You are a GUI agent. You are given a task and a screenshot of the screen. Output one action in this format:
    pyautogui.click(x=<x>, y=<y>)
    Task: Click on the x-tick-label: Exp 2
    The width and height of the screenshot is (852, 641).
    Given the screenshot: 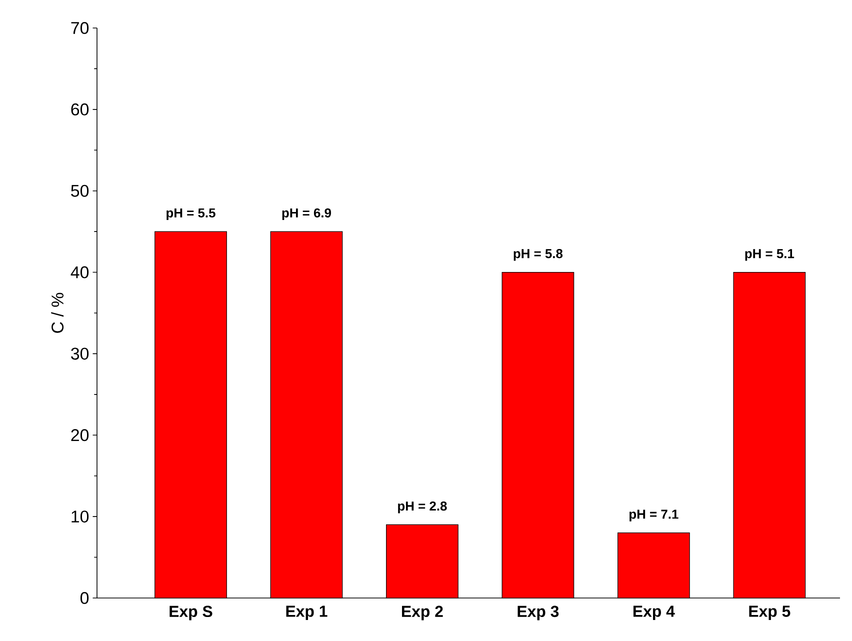 What is the action you would take?
    pyautogui.click(x=422, y=613)
    